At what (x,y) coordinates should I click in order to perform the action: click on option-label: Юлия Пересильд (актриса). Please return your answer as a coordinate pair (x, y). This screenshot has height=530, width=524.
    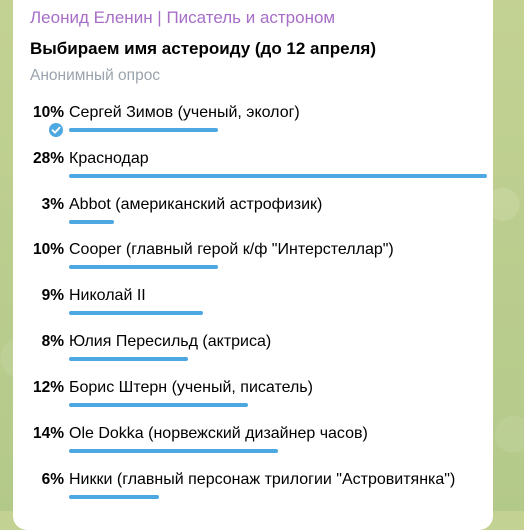
    Looking at the image, I should click on (170, 341).